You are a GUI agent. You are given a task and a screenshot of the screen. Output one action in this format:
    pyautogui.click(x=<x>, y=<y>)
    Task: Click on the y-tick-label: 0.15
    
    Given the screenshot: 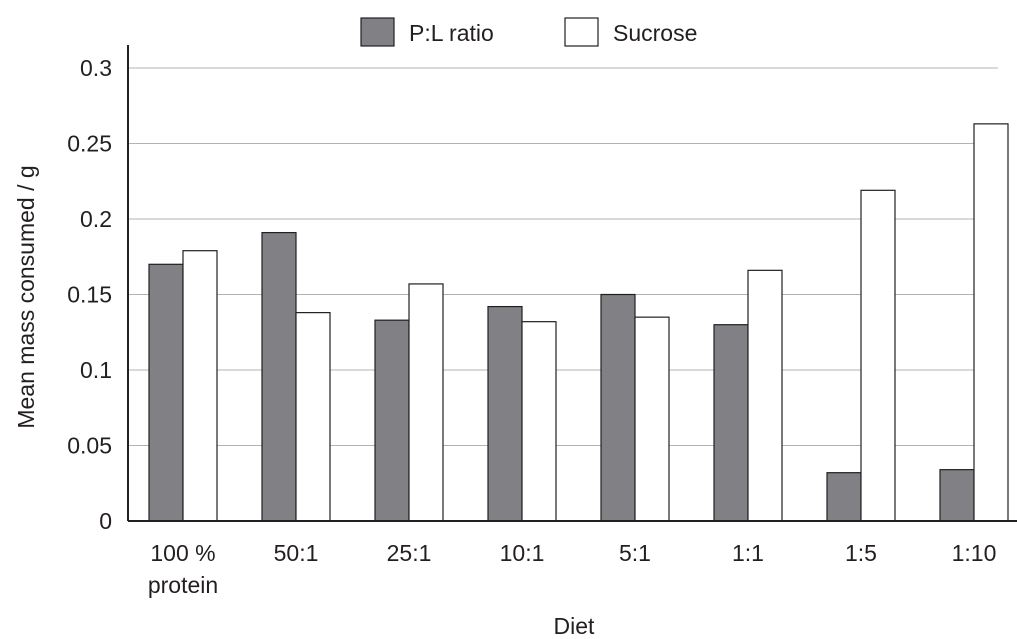 What is the action you would take?
    pyautogui.click(x=89, y=295)
    